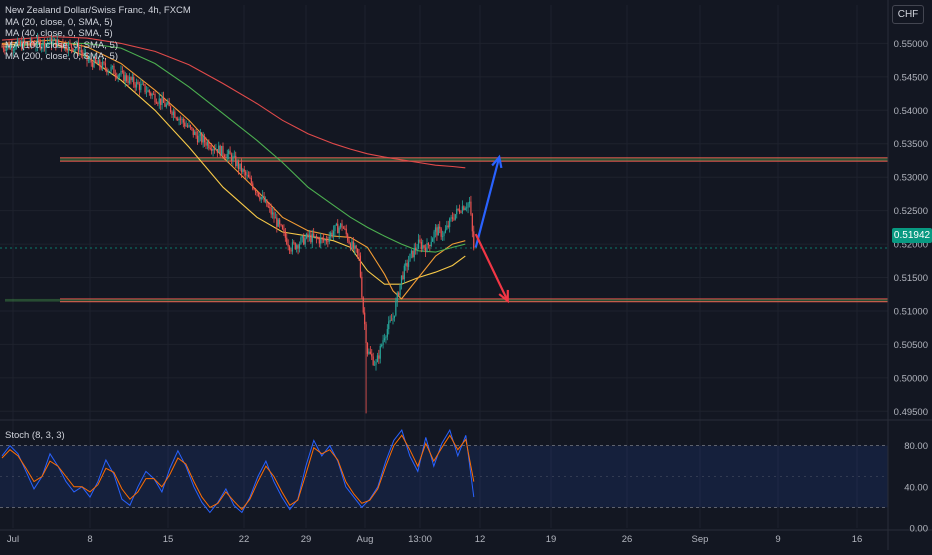 Image resolution: width=932 pixels, height=555 pixels. Describe the element at coordinates (59, 22) in the screenshot. I see `ma20-label: MA (20, close, 0, SMA, 5)` at that location.